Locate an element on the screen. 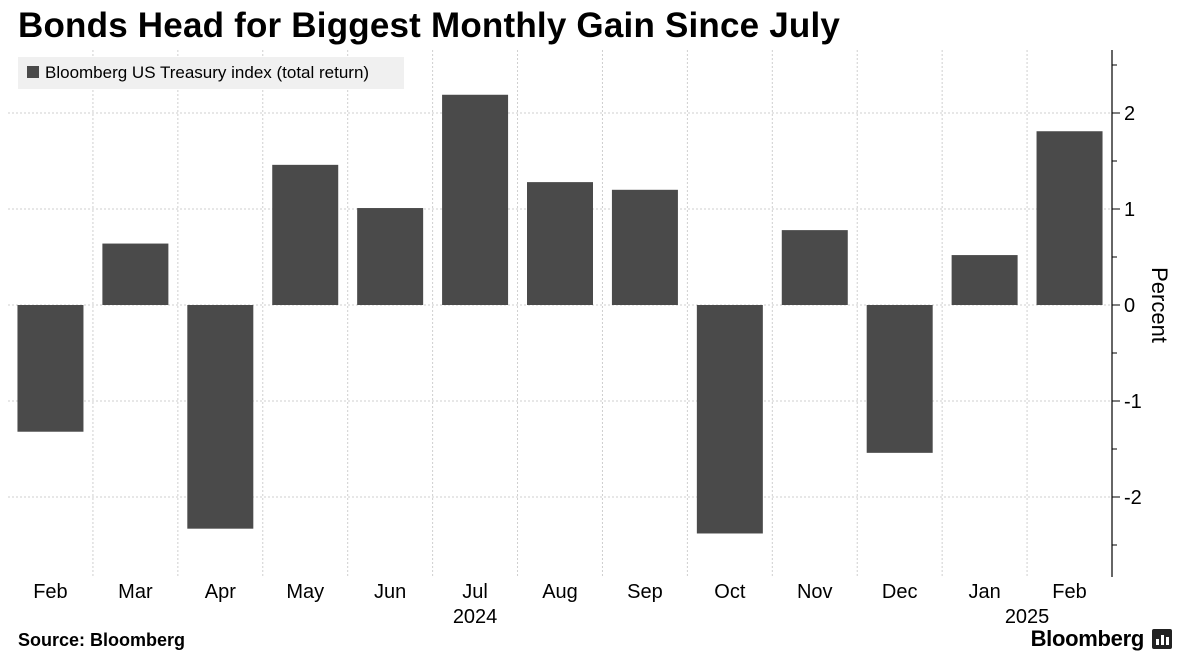 This screenshot has height=669, width=1188. y-tick-label: 0 is located at coordinates (1129, 306).